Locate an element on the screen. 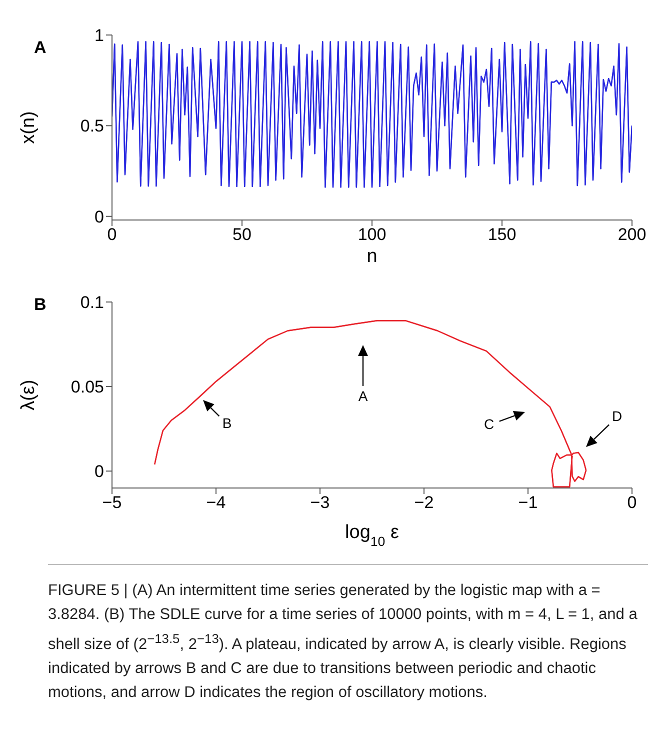  x-axis-title: n is located at coordinates (372, 256).